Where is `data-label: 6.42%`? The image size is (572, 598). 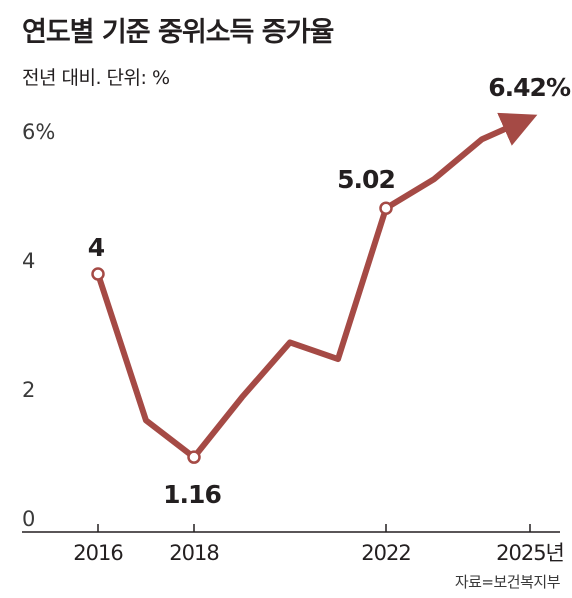 data-label: 6.42% is located at coordinates (529, 87).